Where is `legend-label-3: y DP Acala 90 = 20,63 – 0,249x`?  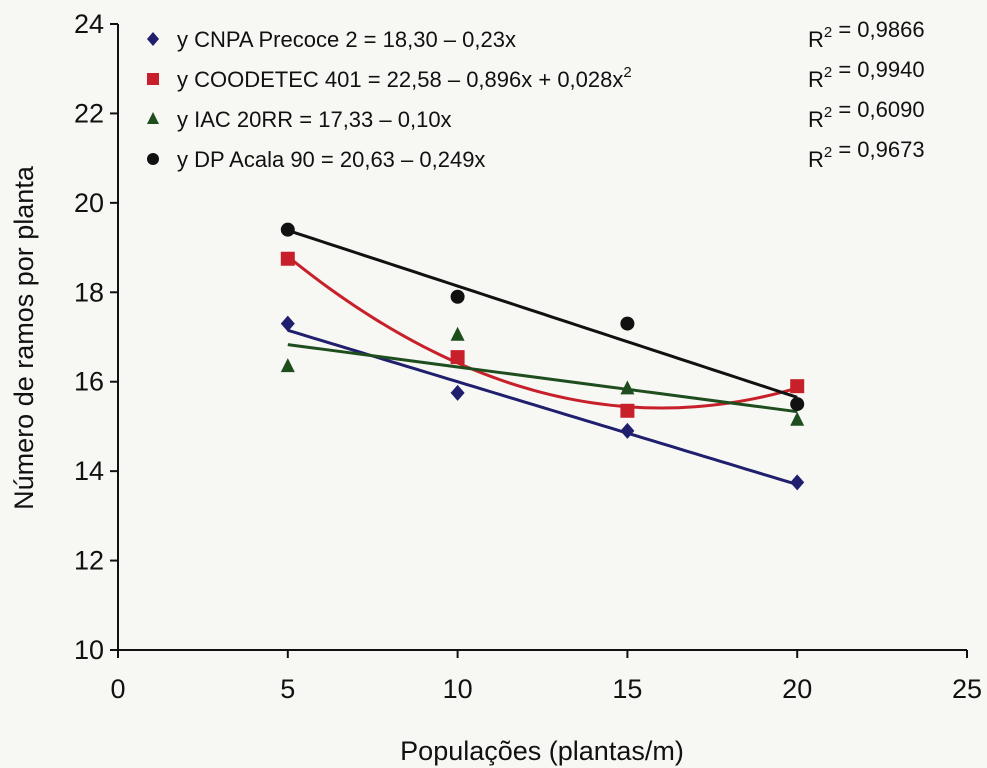 legend-label-3: y DP Acala 90 = 20,63 – 0,249x is located at coordinates (331, 159).